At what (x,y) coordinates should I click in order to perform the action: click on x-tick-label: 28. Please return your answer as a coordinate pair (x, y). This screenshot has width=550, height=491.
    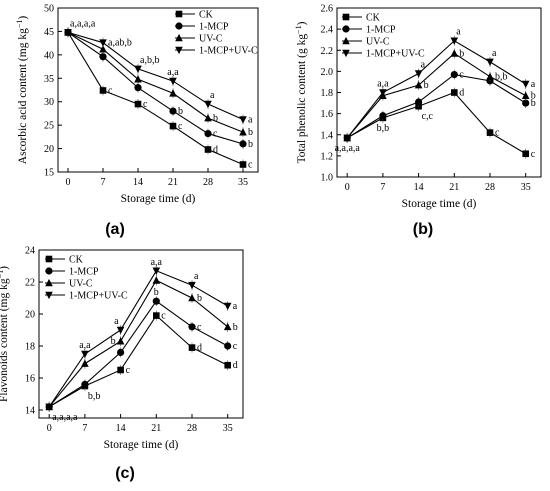
    Looking at the image, I should click on (192, 428).